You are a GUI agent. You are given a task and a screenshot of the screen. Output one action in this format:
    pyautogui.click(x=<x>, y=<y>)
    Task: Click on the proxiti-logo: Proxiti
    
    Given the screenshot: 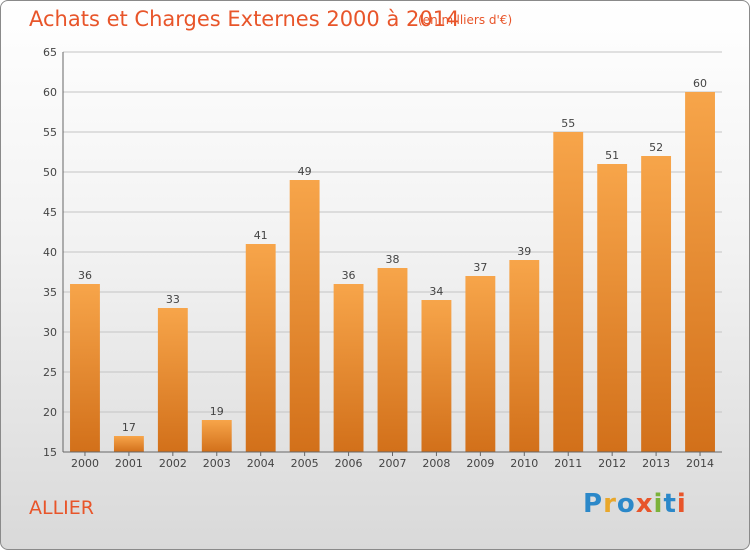 What is the action you would take?
    pyautogui.click(x=635, y=504)
    